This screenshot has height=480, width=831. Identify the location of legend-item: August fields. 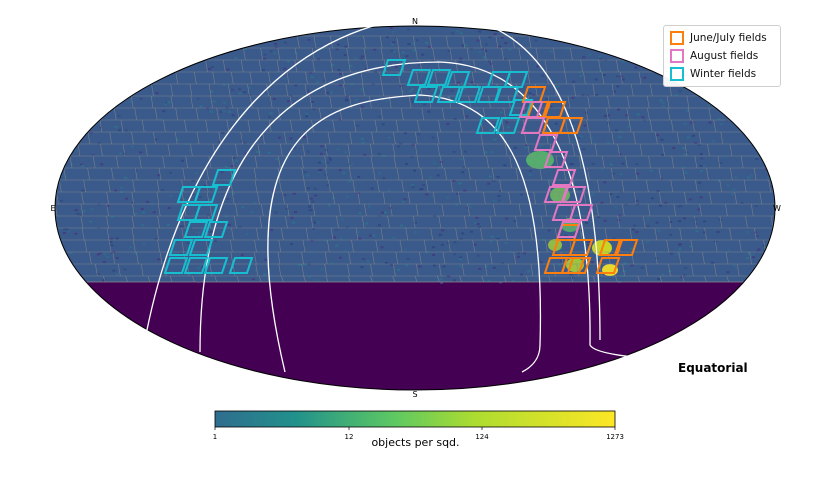
(722, 56).